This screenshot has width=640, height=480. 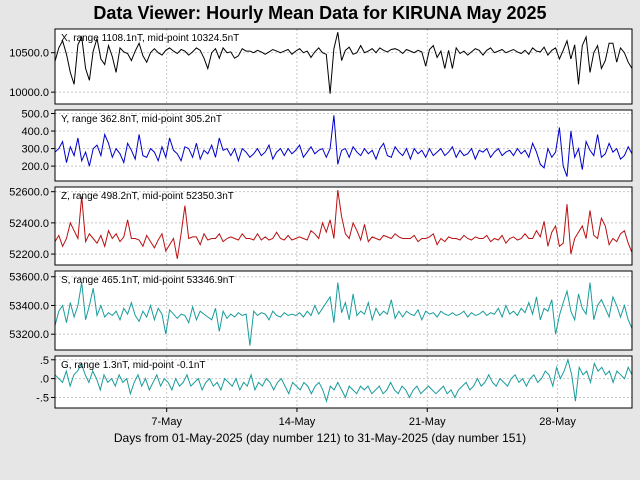 What do you see at coordinates (166, 422) in the screenshot?
I see `x-tick-label: 7-May` at bounding box center [166, 422].